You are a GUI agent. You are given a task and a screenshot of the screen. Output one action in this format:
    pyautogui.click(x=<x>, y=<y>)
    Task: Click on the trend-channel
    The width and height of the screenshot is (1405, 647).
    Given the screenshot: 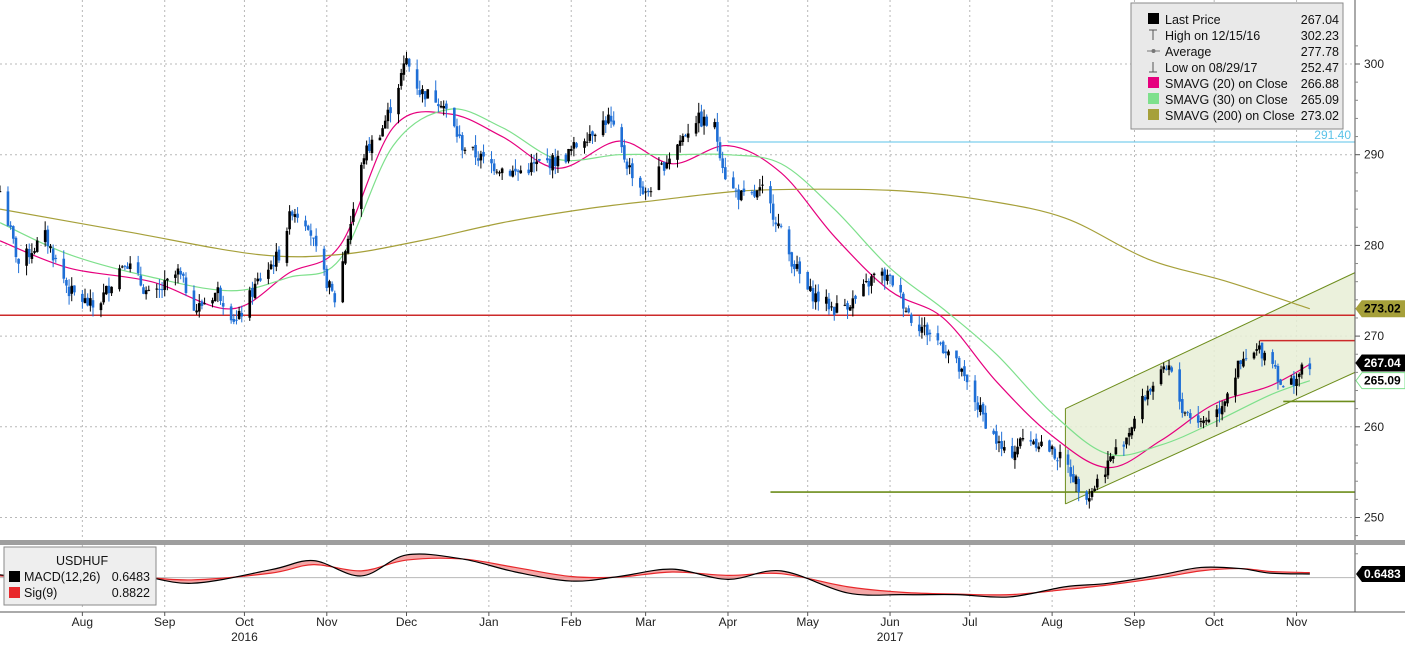 What is the action you would take?
    pyautogui.click(x=1210, y=388)
    